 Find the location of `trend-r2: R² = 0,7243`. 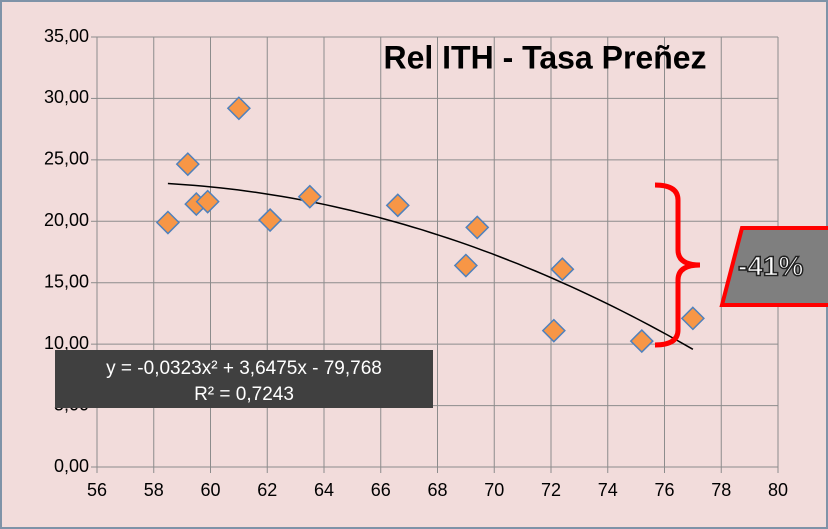

trend-r2: R² = 0,7243 is located at coordinates (244, 394).